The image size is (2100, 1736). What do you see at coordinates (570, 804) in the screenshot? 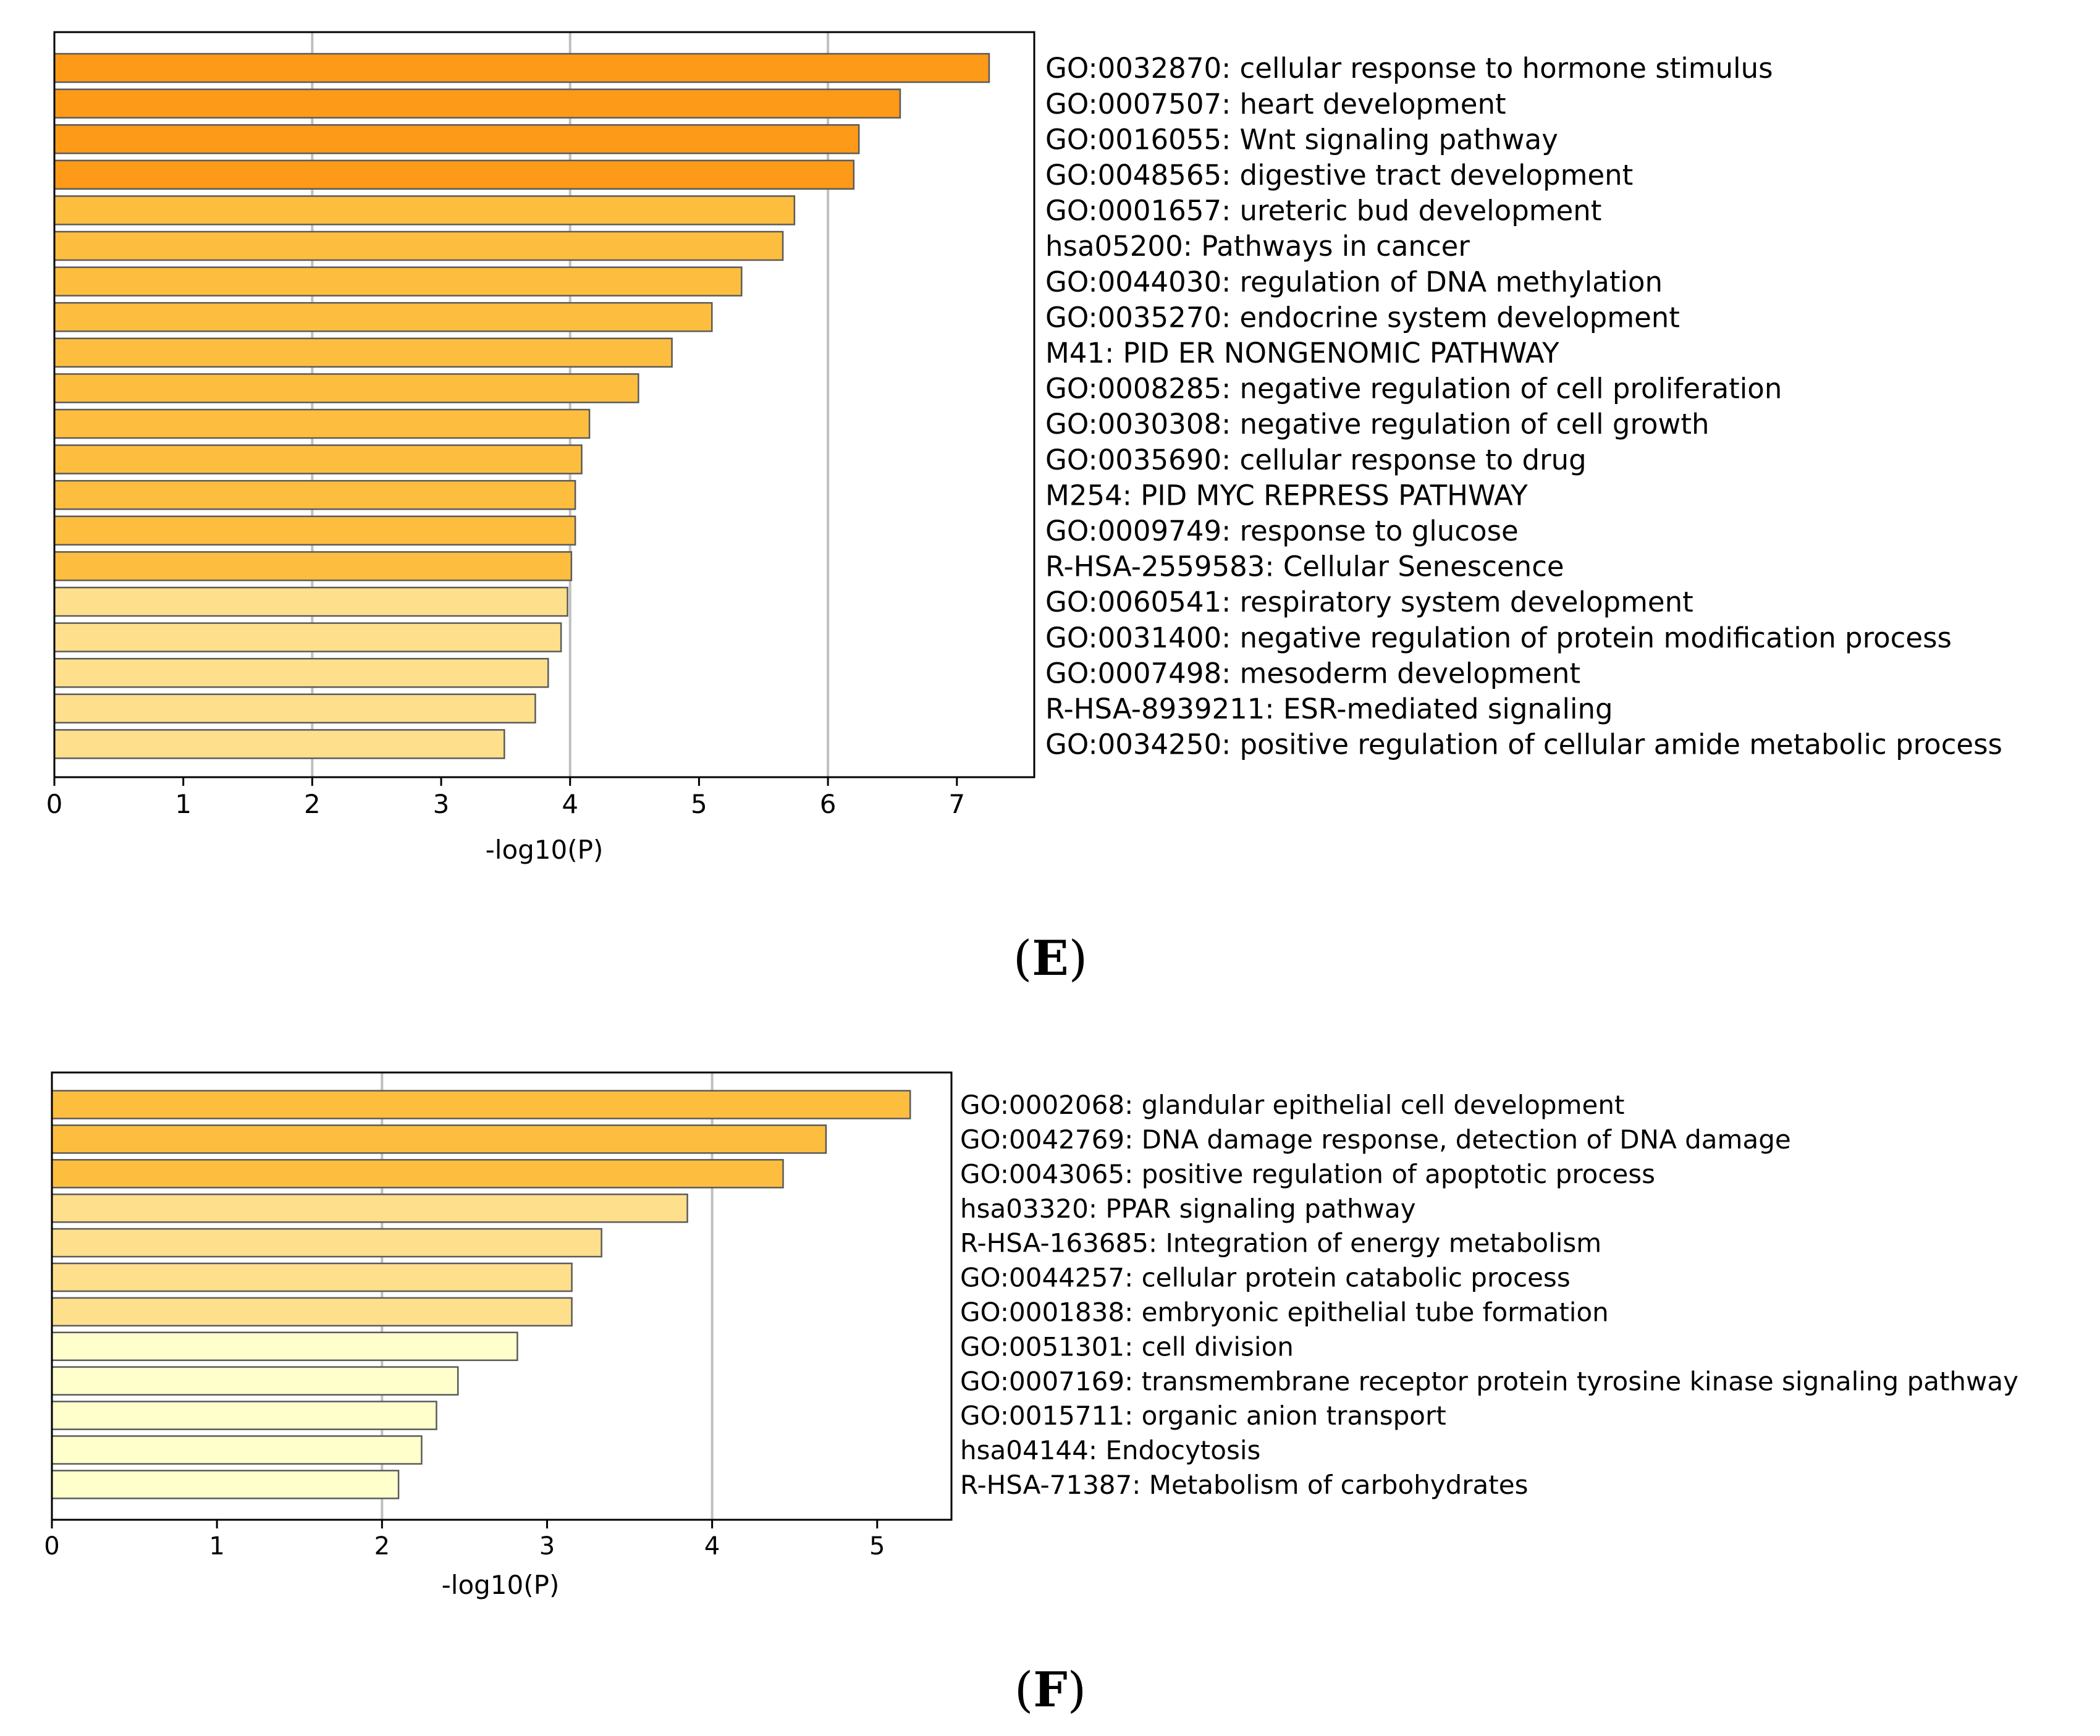
I see `panel-e-x-tick-label: 4` at bounding box center [570, 804].